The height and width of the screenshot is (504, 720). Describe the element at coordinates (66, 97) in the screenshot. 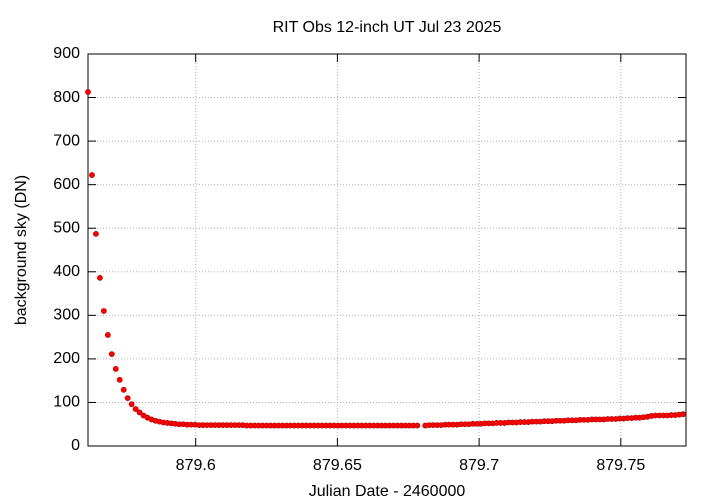

I see `y-tick-label: 800` at that location.